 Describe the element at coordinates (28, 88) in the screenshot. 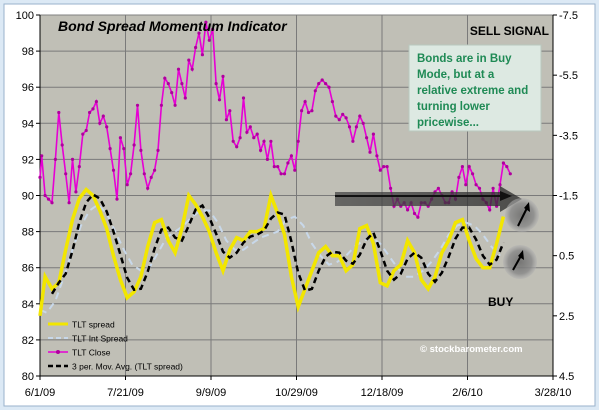

I see `left-tick-label: 96` at that location.